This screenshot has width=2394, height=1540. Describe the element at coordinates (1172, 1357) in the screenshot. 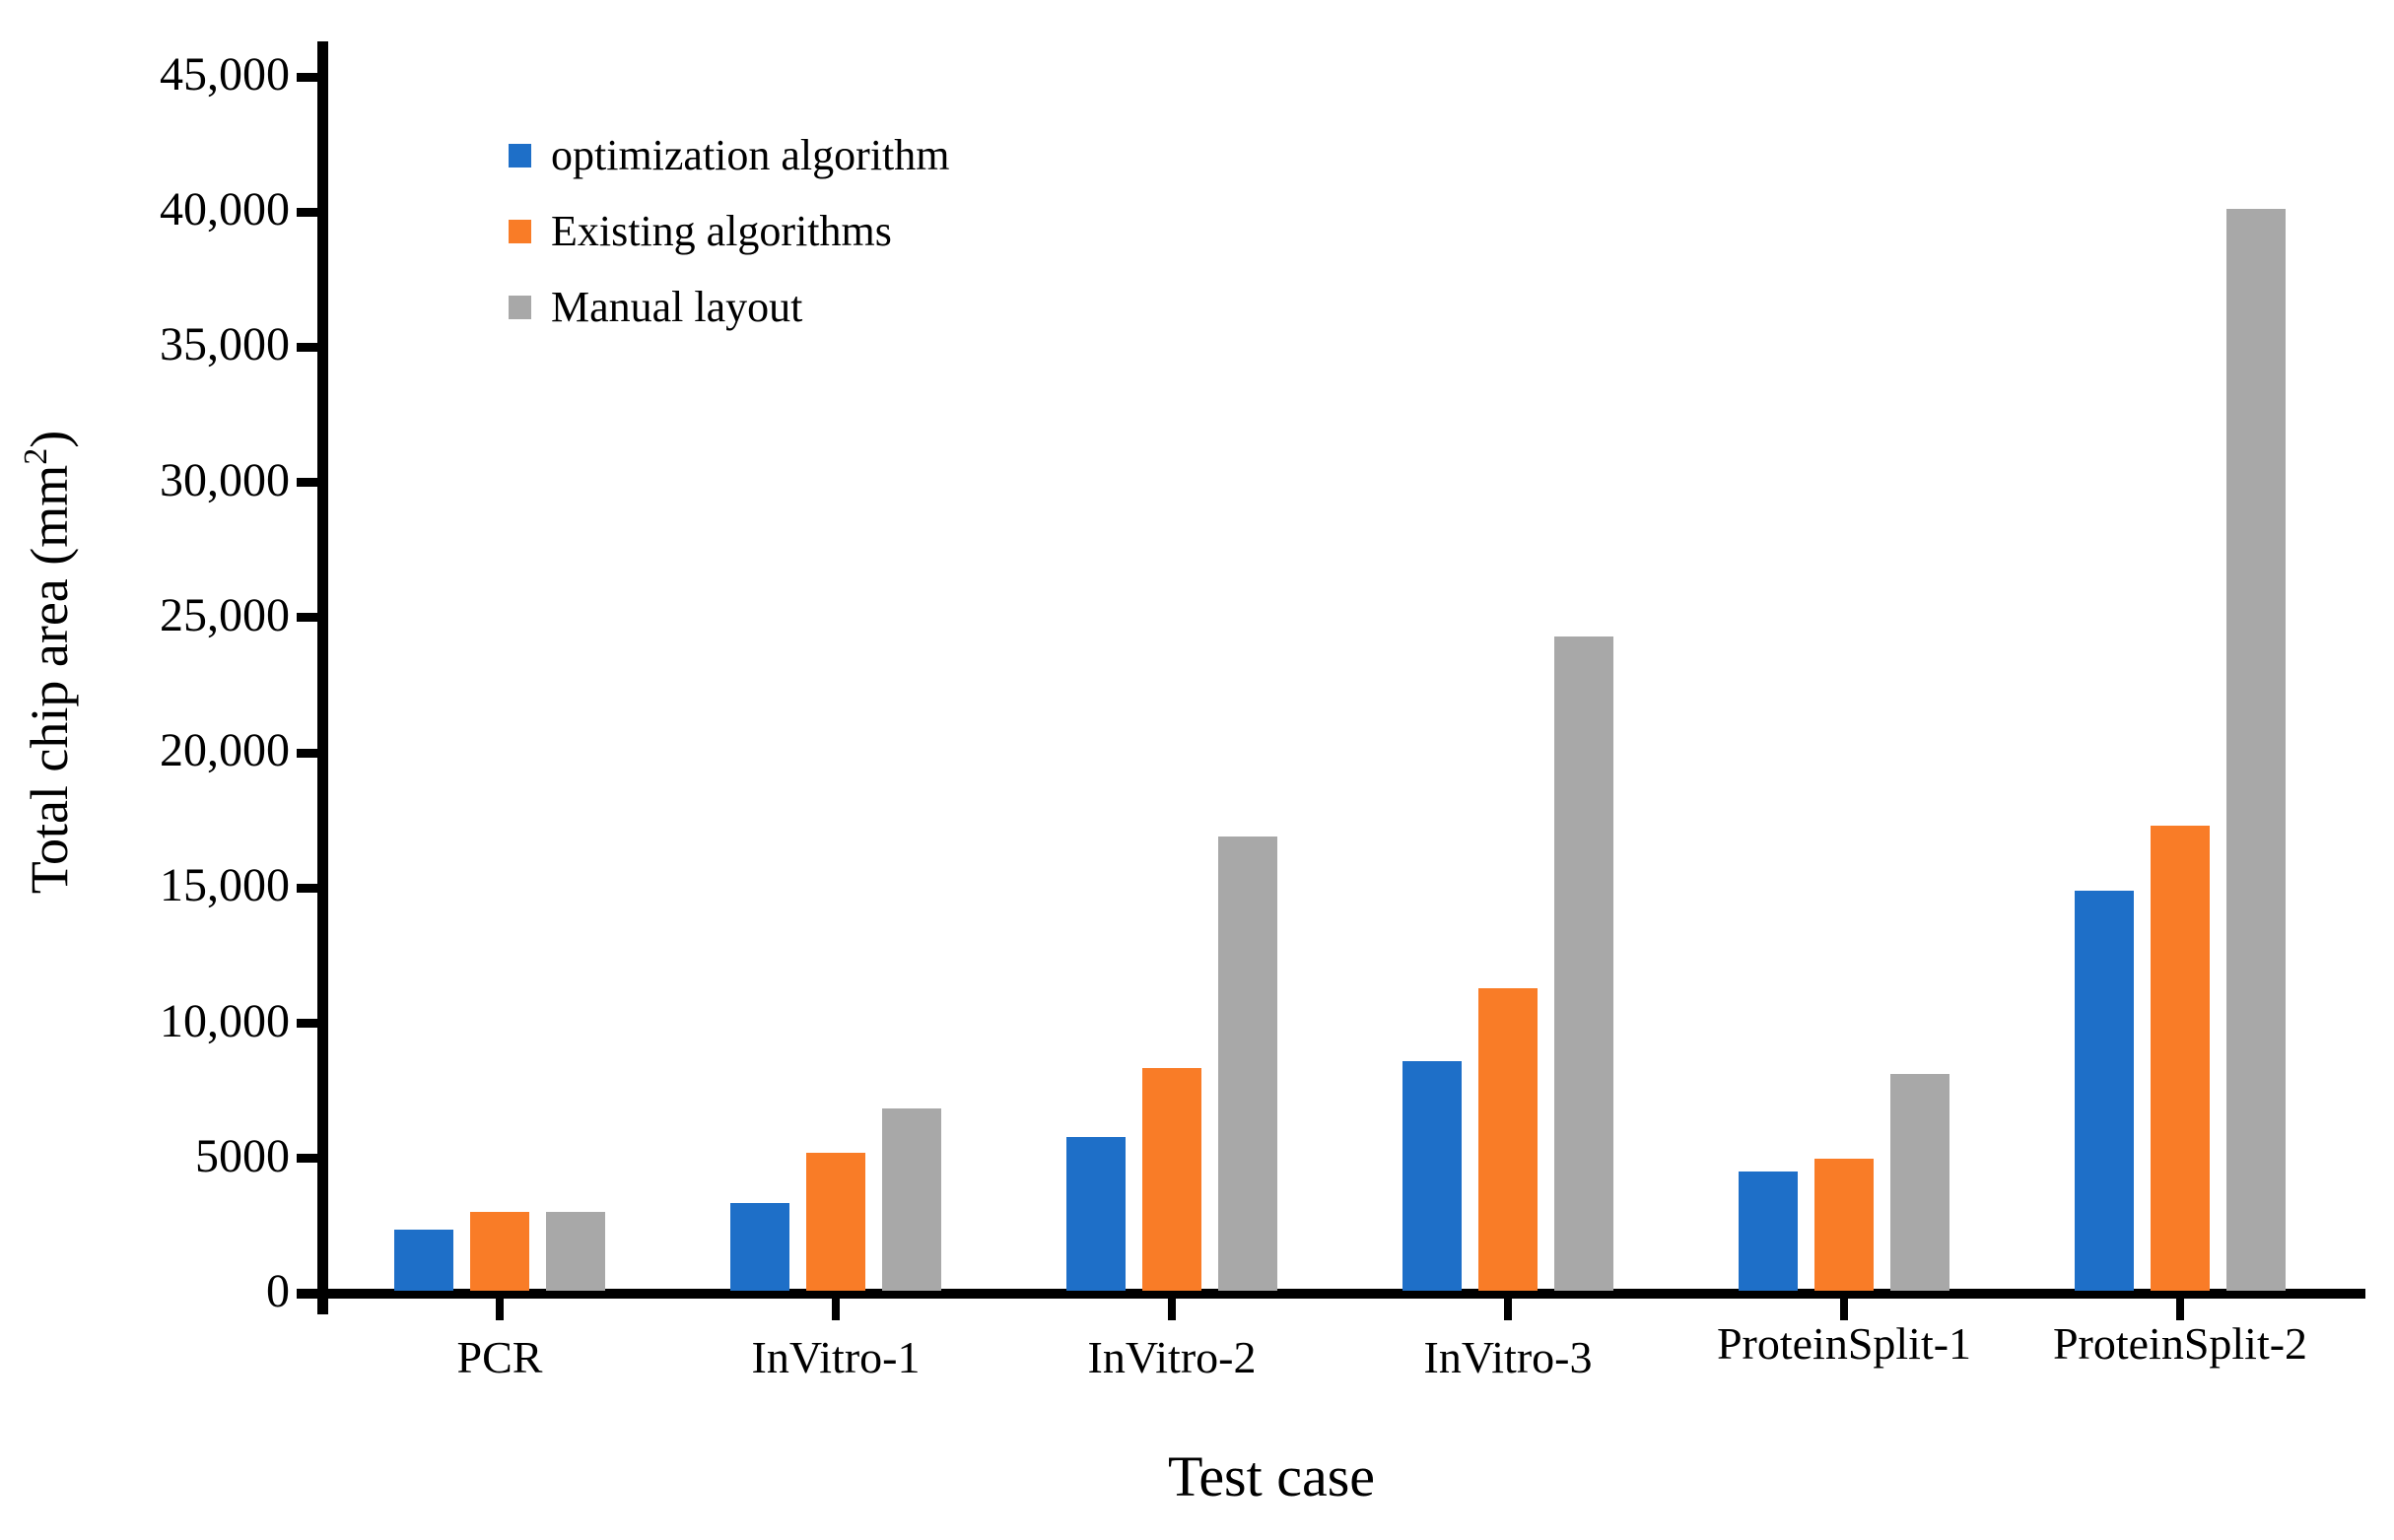

I see `category-label-invitro-2: InVitro-2` at that location.